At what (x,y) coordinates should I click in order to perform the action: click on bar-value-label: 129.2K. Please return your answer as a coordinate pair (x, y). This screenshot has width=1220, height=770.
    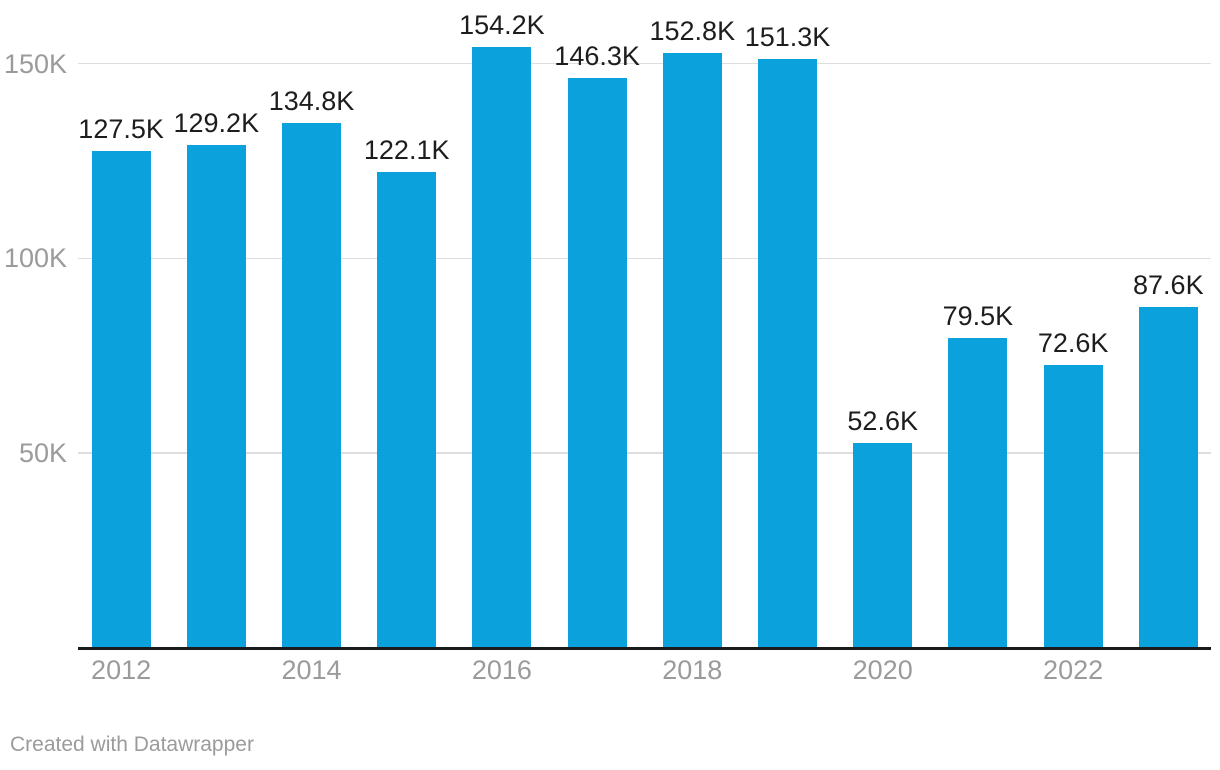
    Looking at the image, I should click on (216, 122).